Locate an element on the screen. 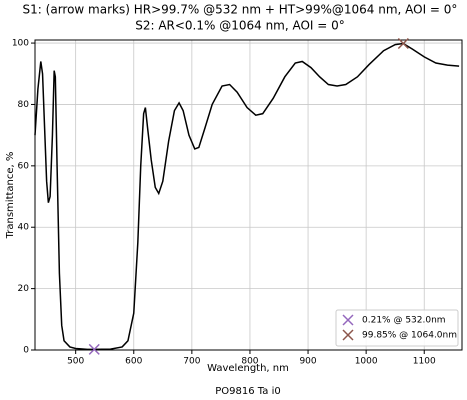  y-tick-label: 0 is located at coordinates (26, 351).